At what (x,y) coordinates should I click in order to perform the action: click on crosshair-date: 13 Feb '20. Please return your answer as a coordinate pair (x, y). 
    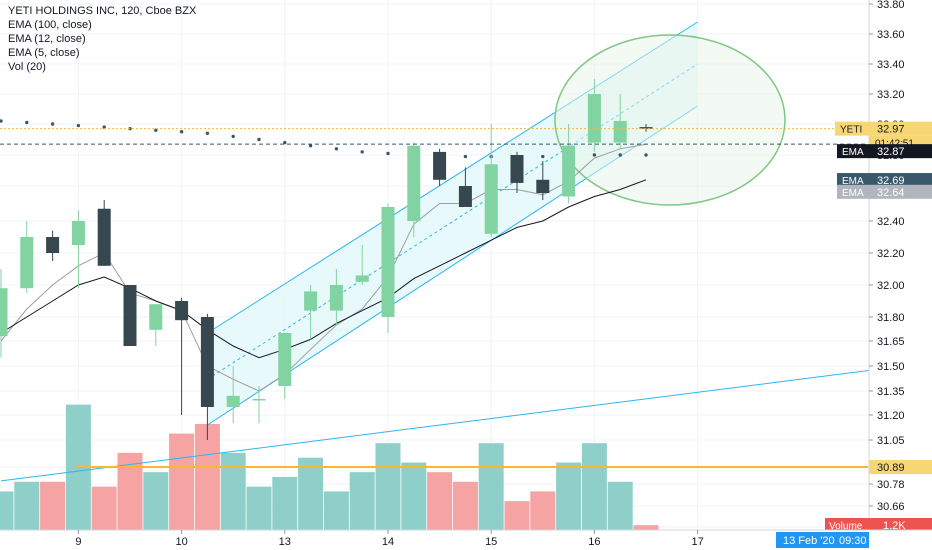
    Looking at the image, I should click on (809, 541).